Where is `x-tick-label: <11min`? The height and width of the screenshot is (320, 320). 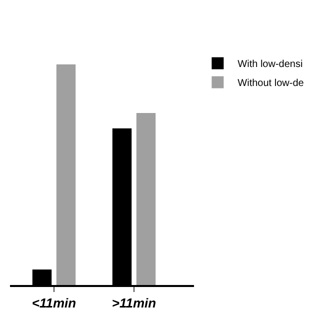 x-tick-label: <11min is located at coordinates (54, 302).